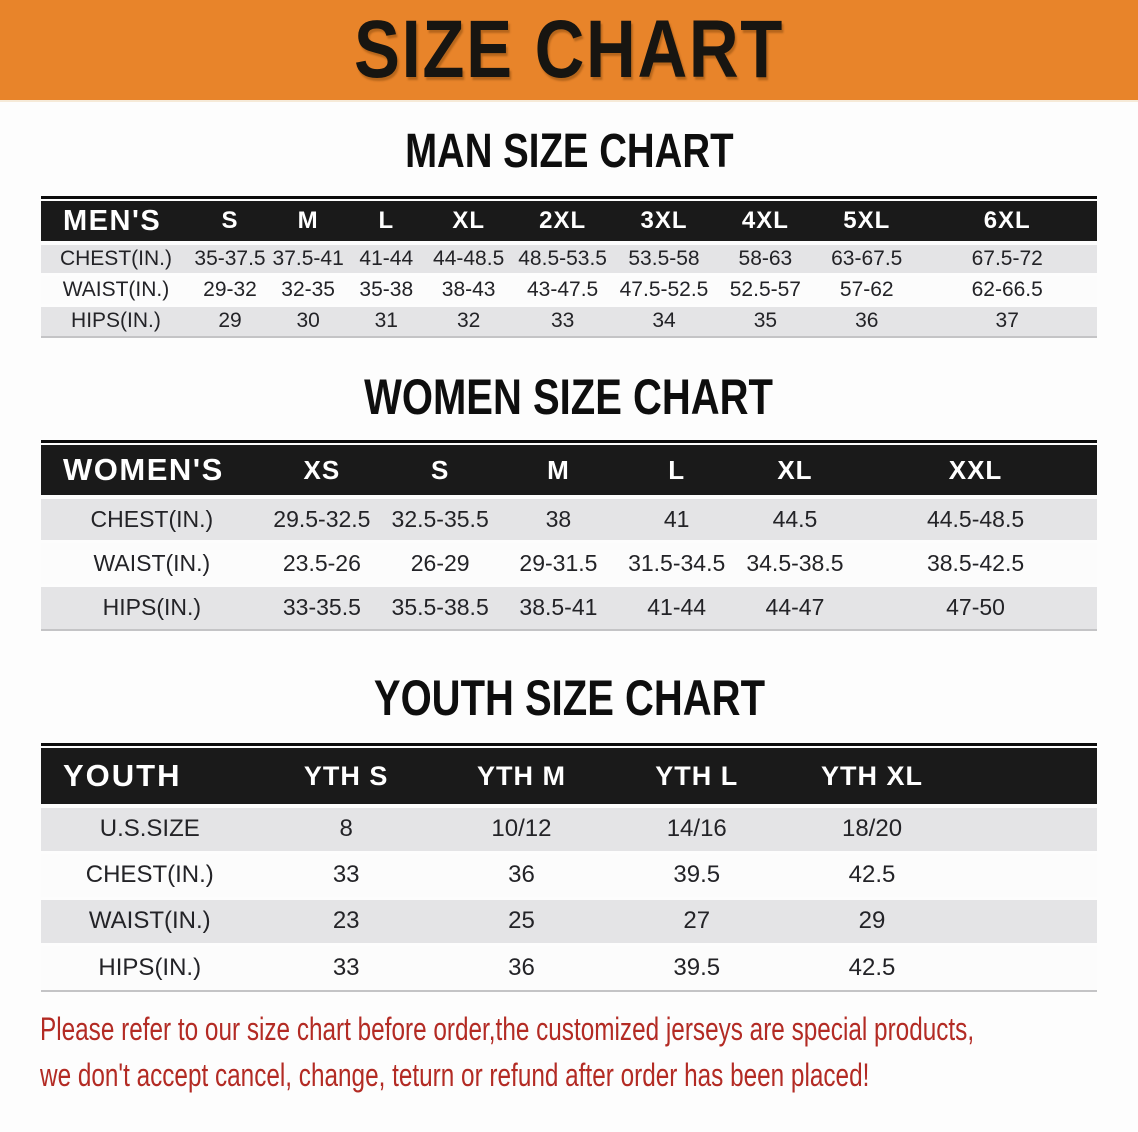  Describe the element at coordinates (867, 290) in the screenshot. I see `value-cell: 57-62` at that location.